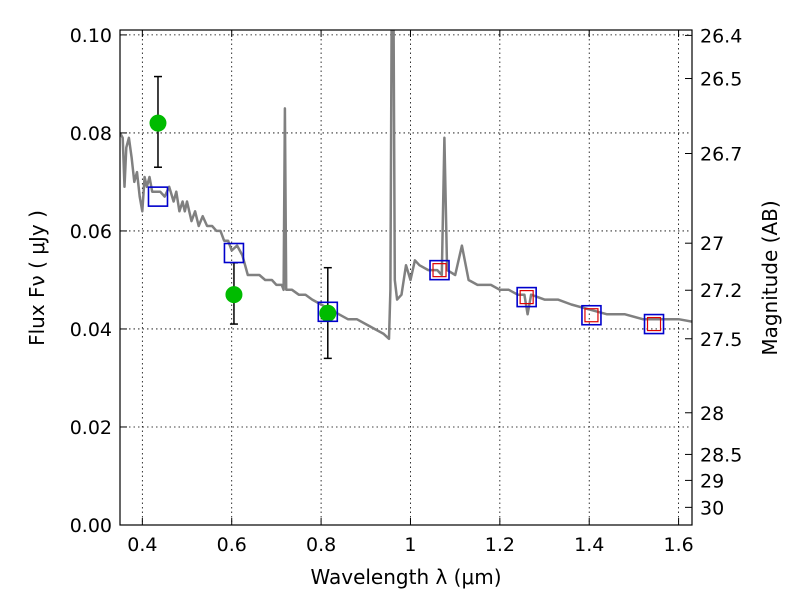 The height and width of the screenshot is (600, 800). What do you see at coordinates (712, 481) in the screenshot?
I see `mag-tick-label: 29` at bounding box center [712, 481].